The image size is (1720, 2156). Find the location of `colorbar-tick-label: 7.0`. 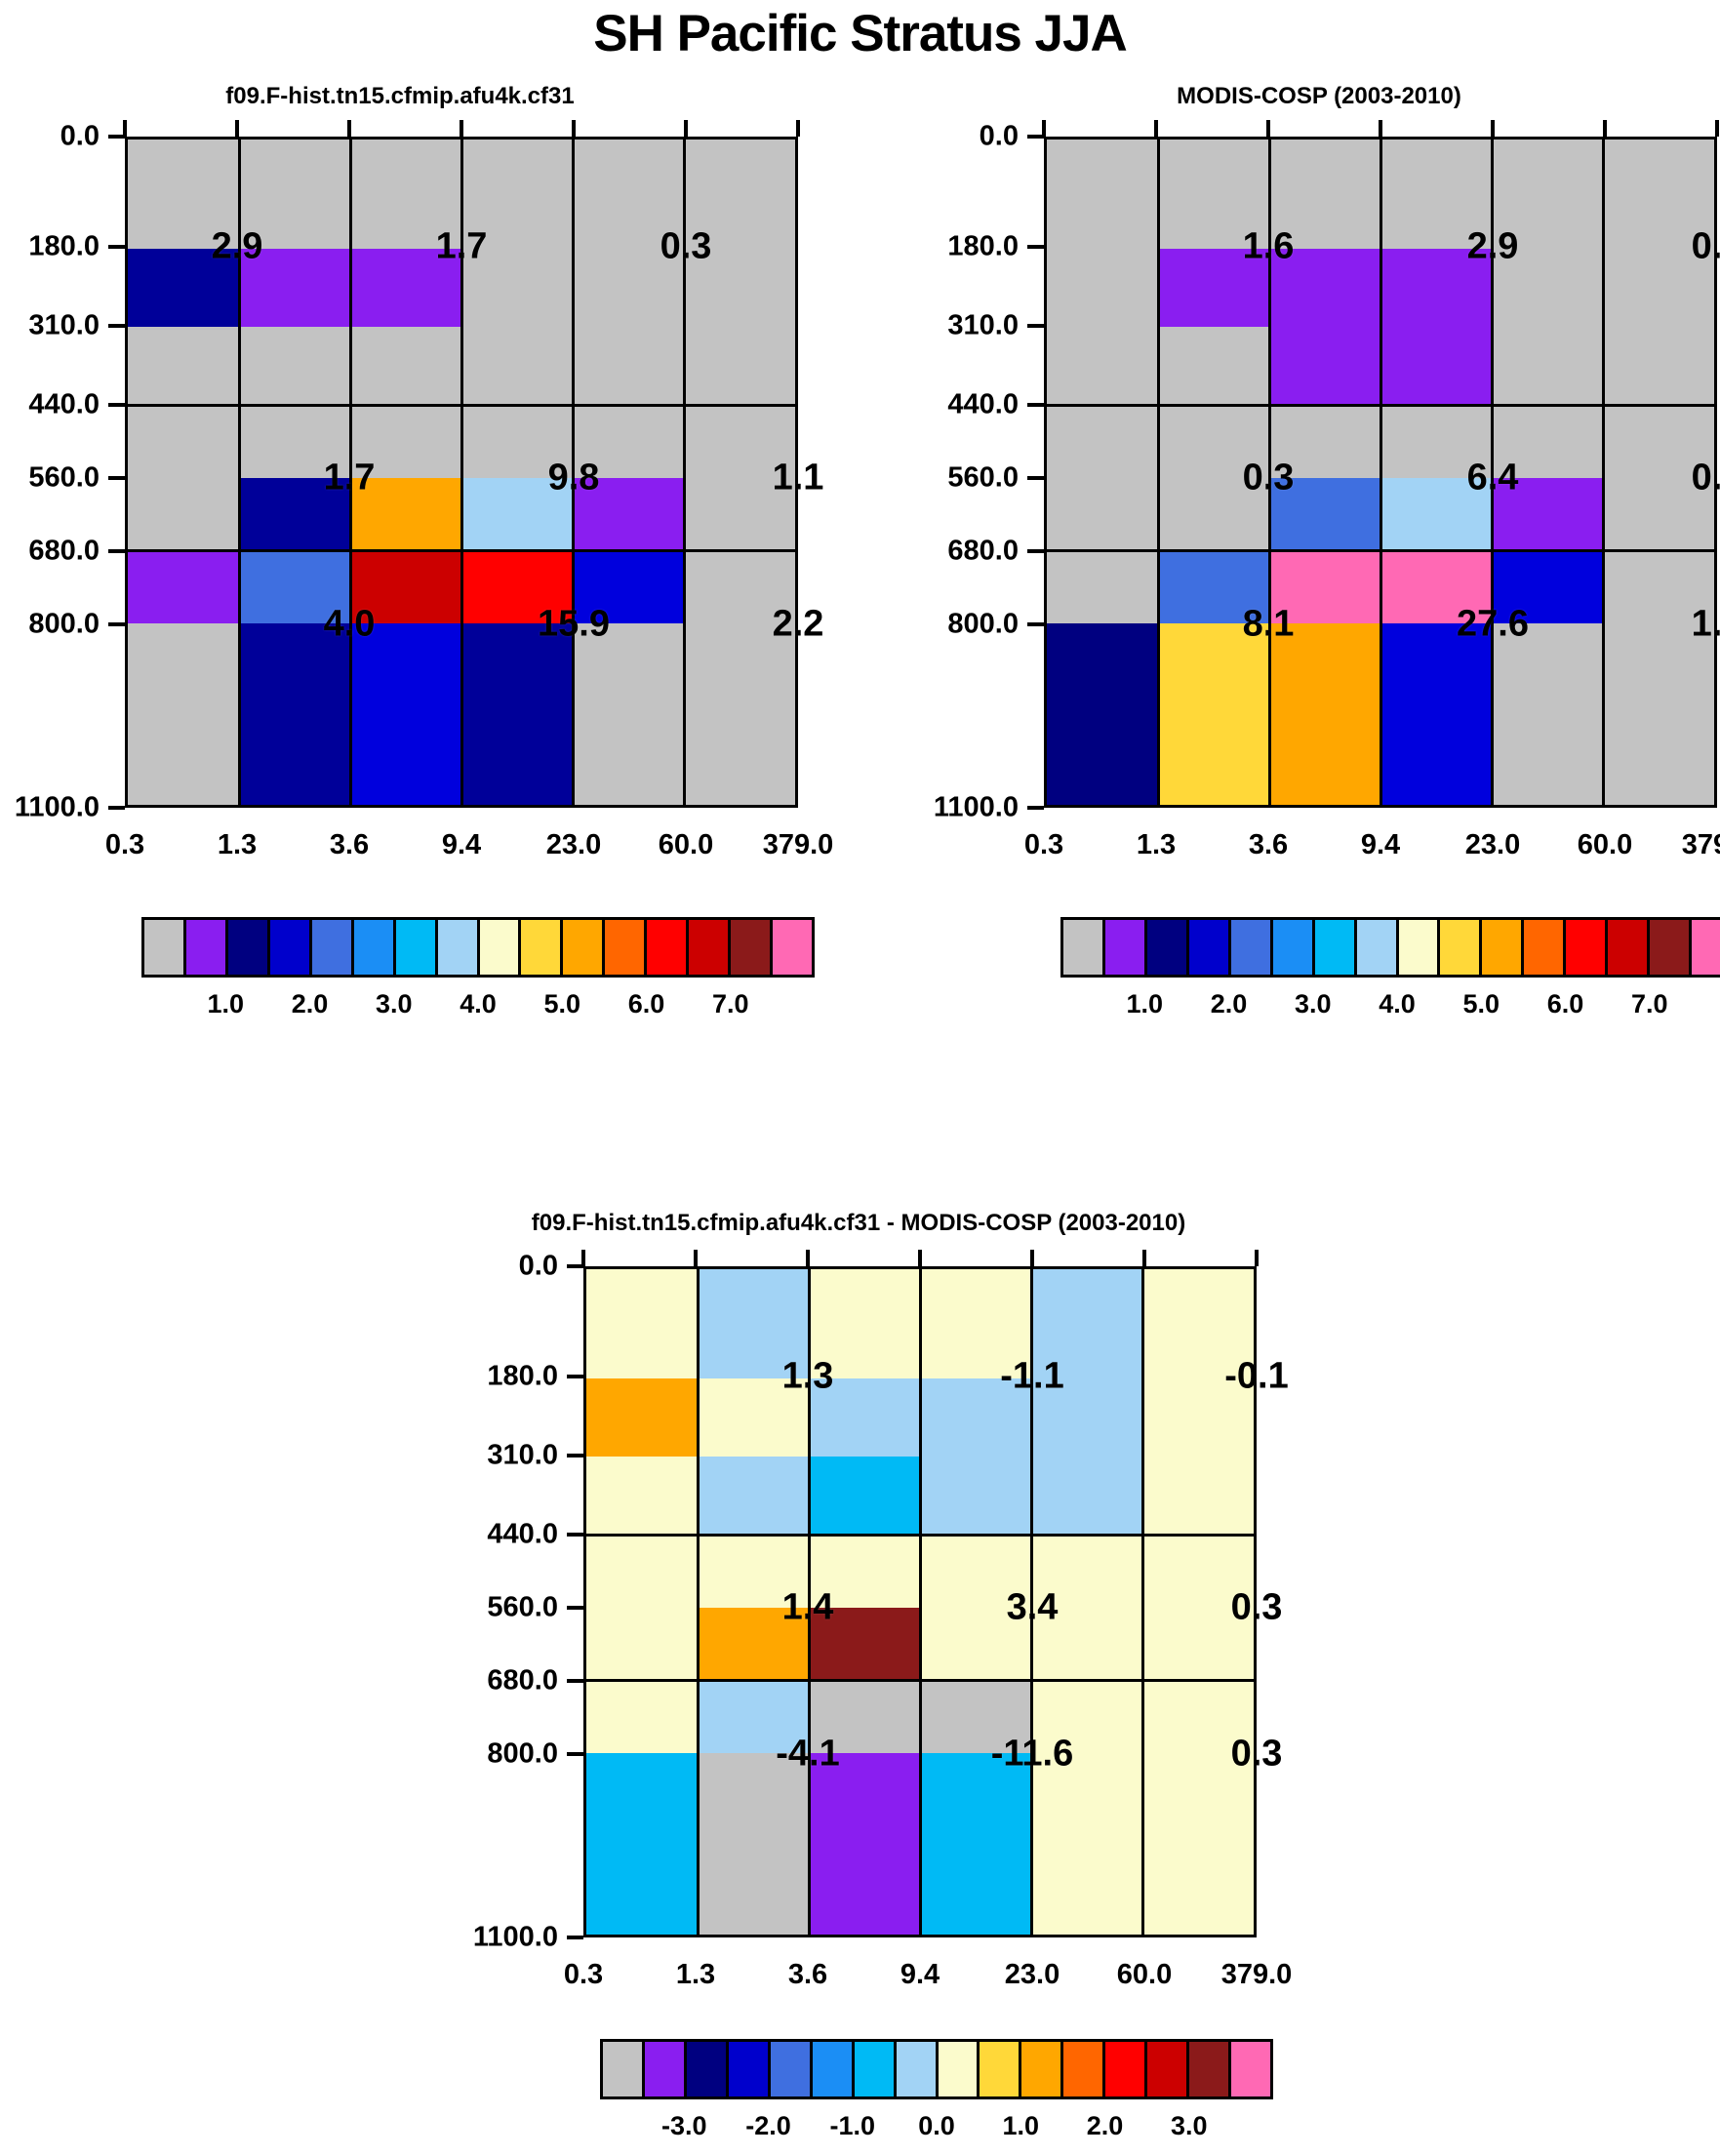

colorbar-tick-label: 7.0 is located at coordinates (730, 1003).